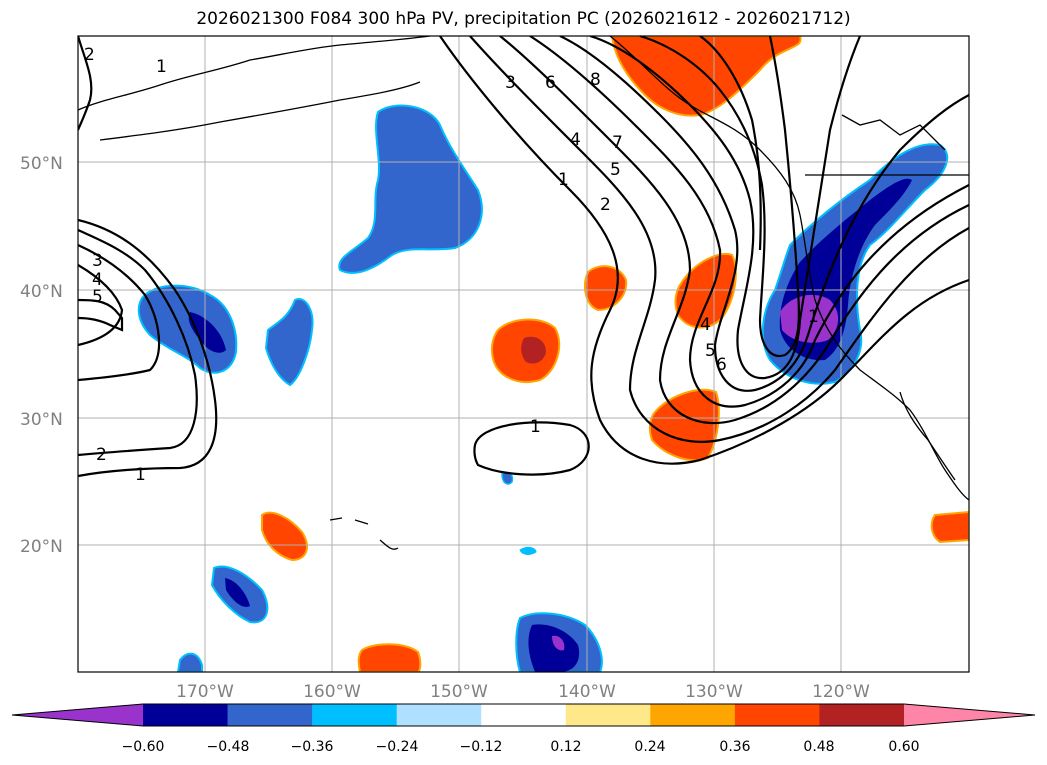  I want to click on colorbar-extend-low, so click(77, 715).